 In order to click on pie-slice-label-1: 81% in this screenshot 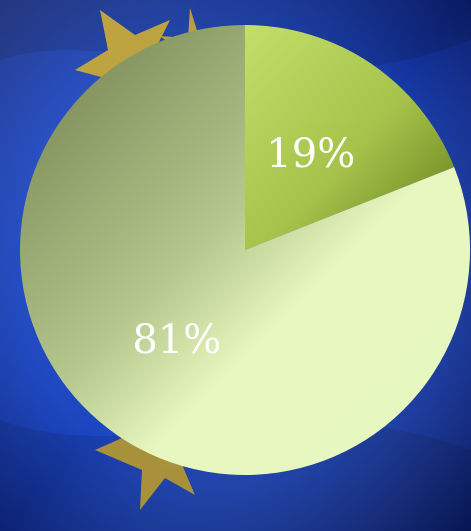, I will do `click(176, 340)`.